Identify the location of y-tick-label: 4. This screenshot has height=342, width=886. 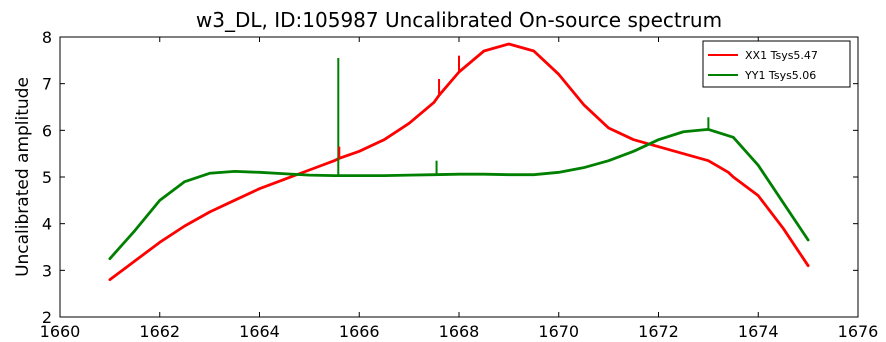
(47, 224).